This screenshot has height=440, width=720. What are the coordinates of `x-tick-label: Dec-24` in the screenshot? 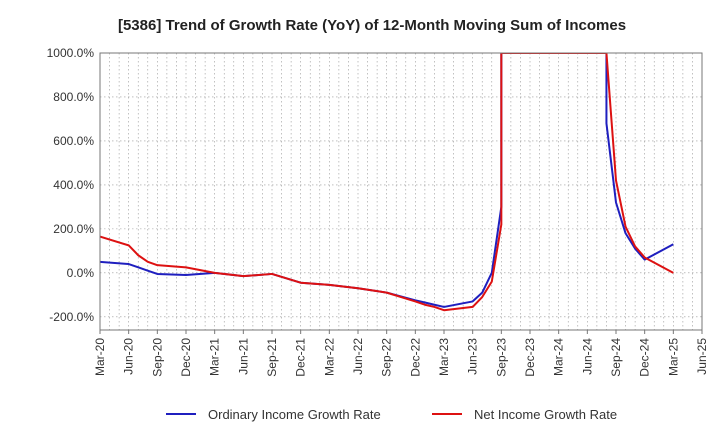 It's located at (645, 357).